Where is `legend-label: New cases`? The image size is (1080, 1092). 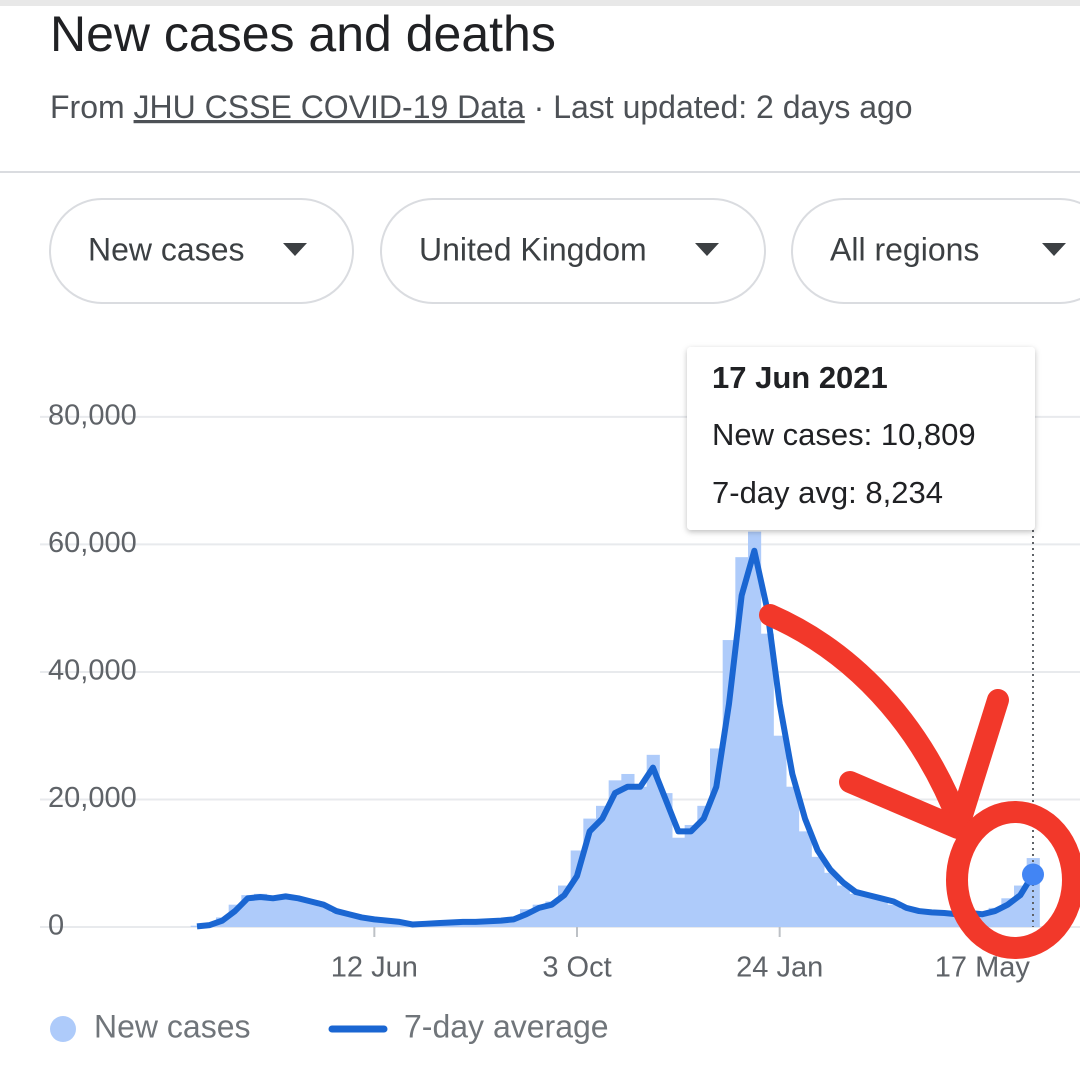 legend-label: New cases is located at coordinates (172, 1026).